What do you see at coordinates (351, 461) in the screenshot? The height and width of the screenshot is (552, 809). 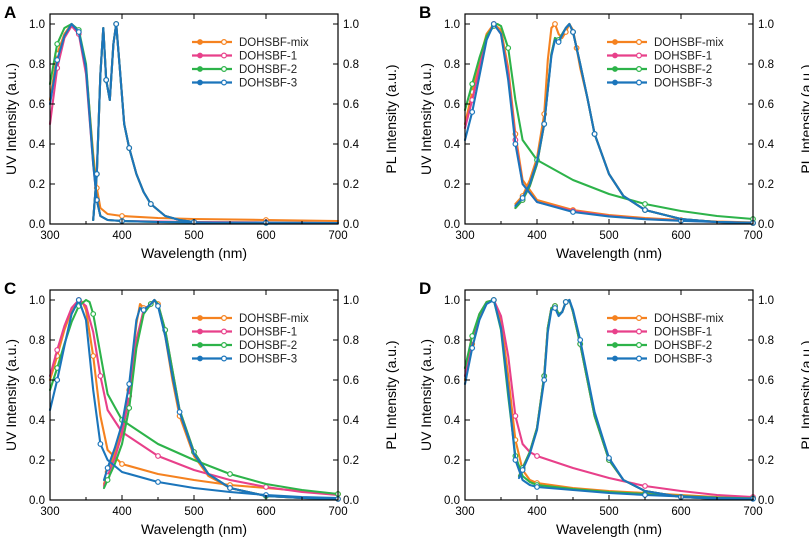 I see `y-right-tick-label: 0.2` at bounding box center [351, 461].